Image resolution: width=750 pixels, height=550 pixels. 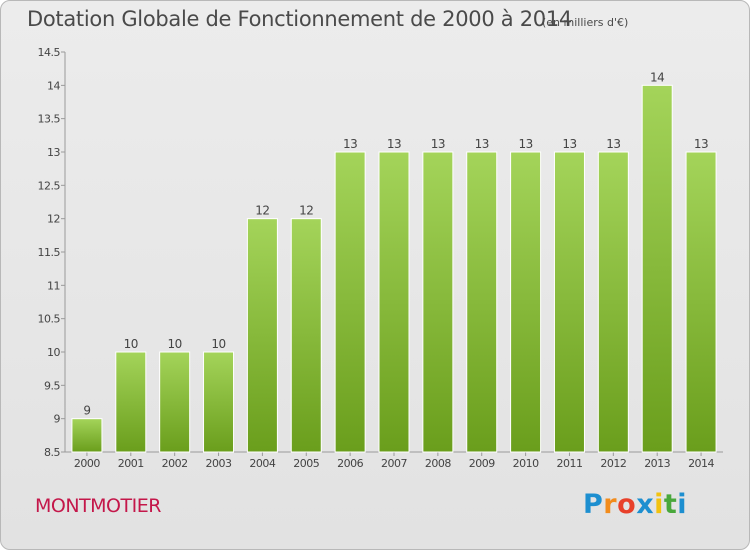 I want to click on data-label-2002: 10, so click(x=175, y=344).